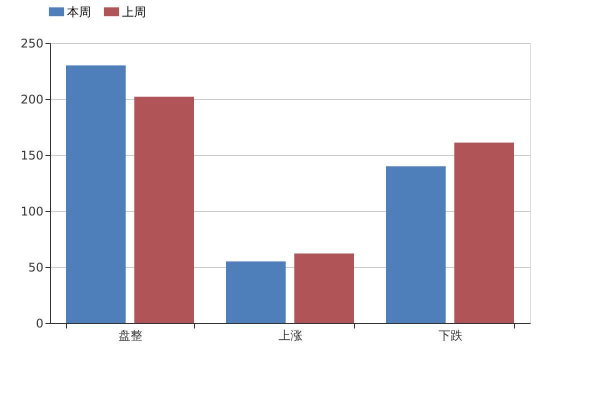 The image size is (600, 400). What do you see at coordinates (32, 155) in the screenshot?
I see `y-tick-label: 150` at bounding box center [32, 155].